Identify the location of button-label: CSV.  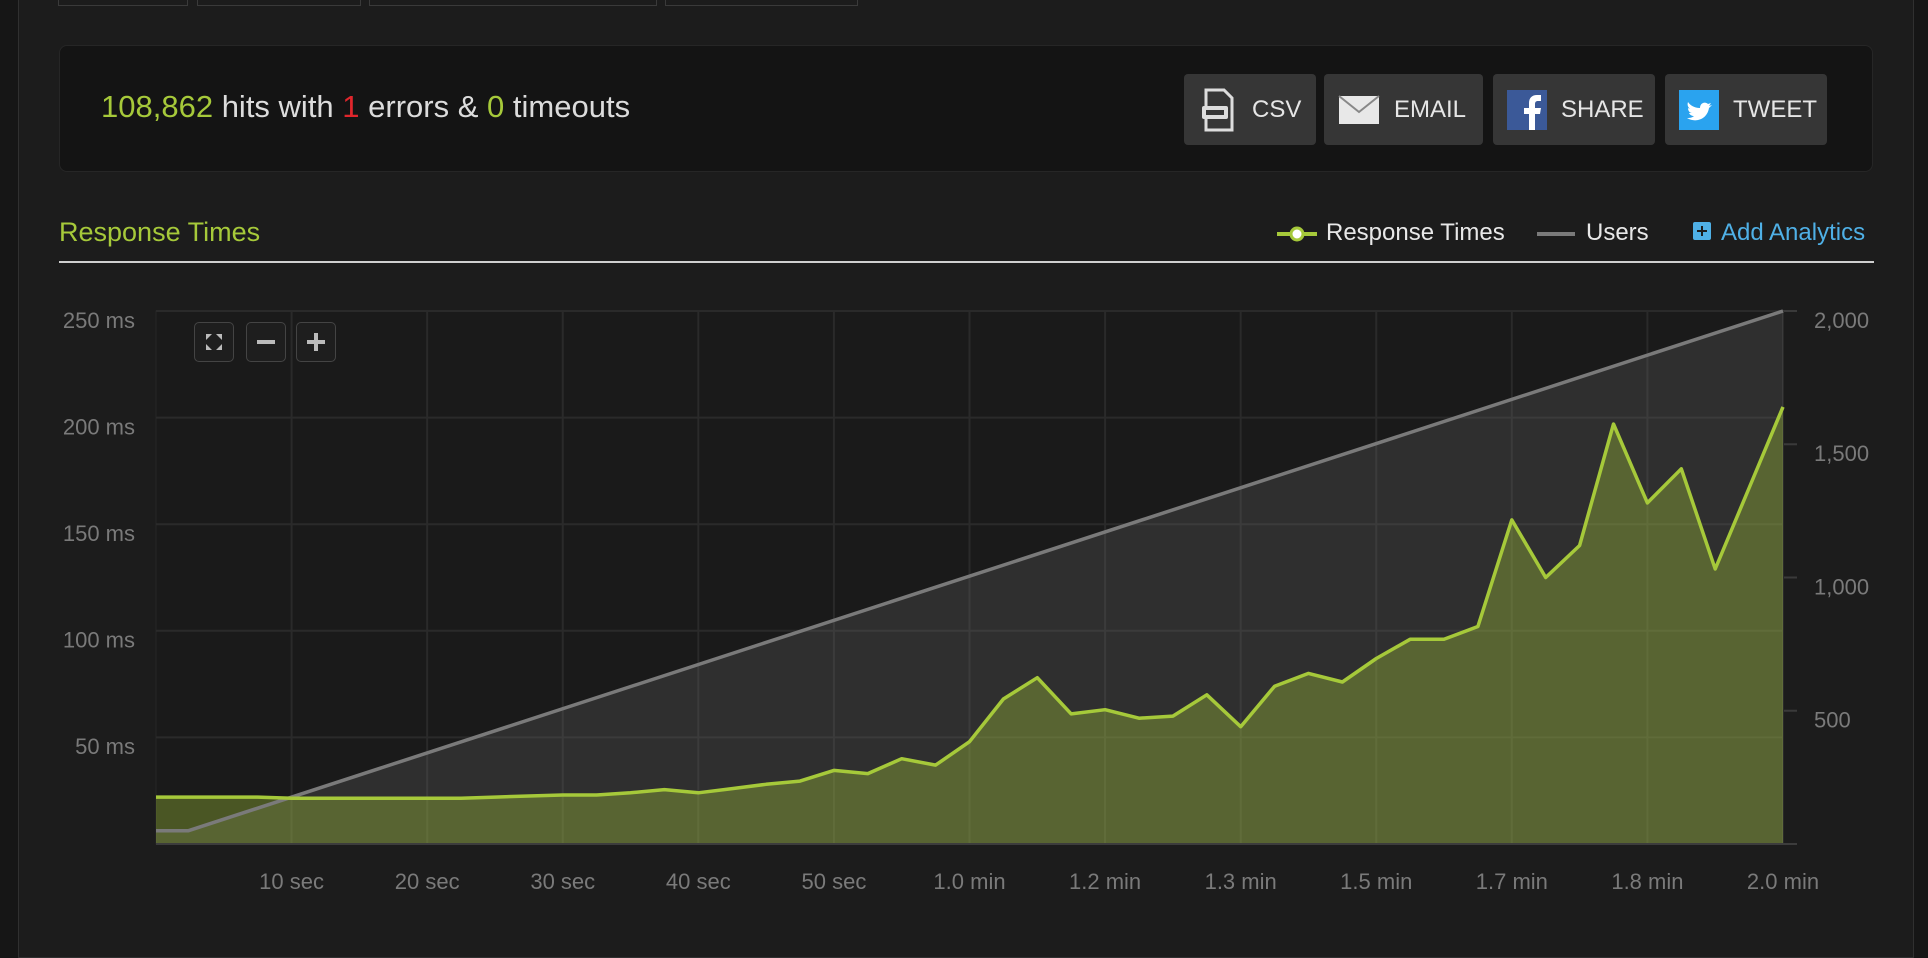
(1277, 109).